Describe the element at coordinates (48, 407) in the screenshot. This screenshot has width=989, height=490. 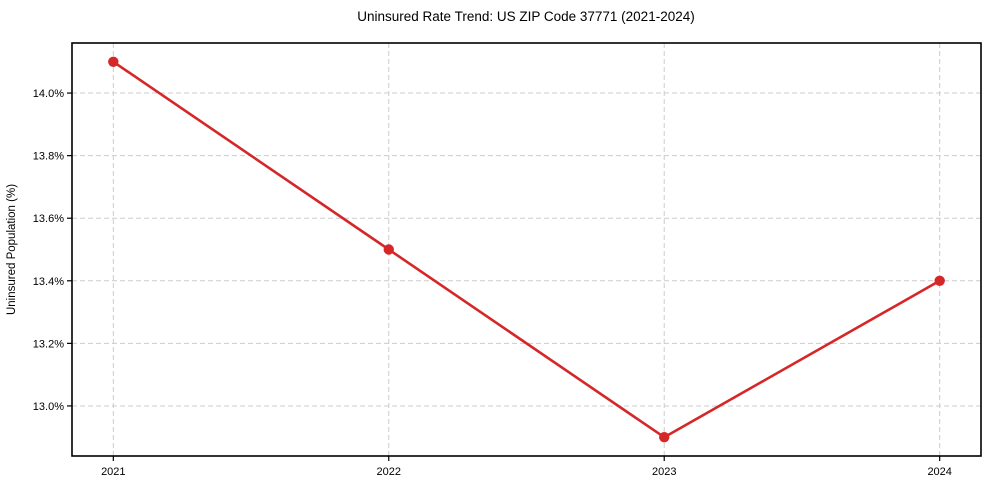
I see `y-tick-label: 13.0%` at that location.